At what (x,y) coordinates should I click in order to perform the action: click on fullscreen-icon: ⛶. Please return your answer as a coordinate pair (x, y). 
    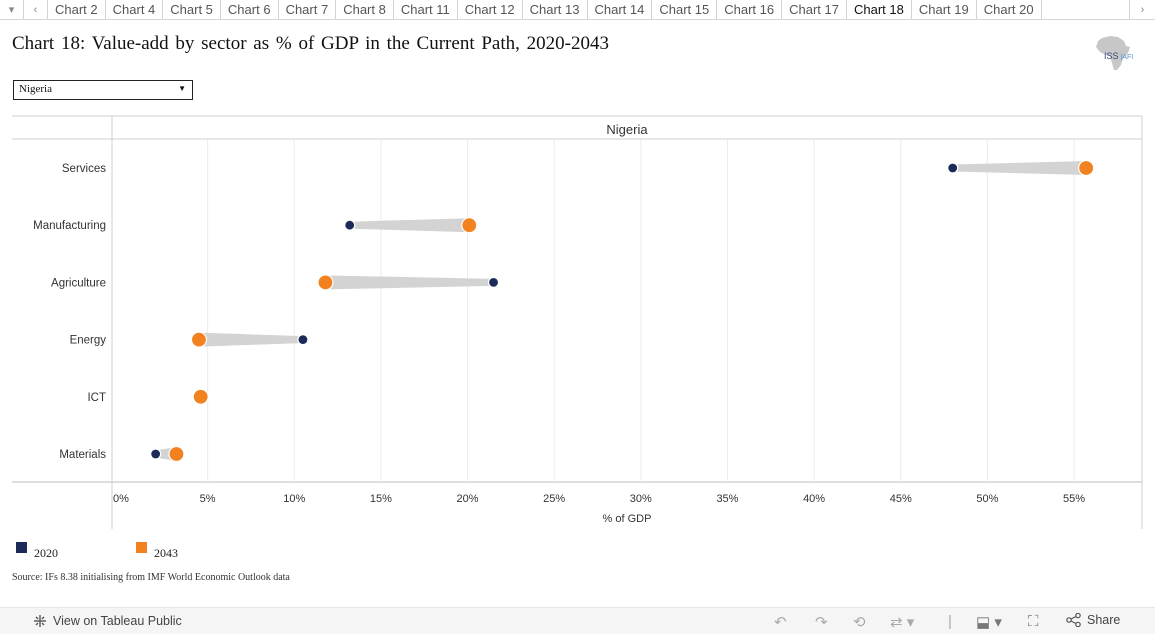
    Looking at the image, I should click on (1033, 621).